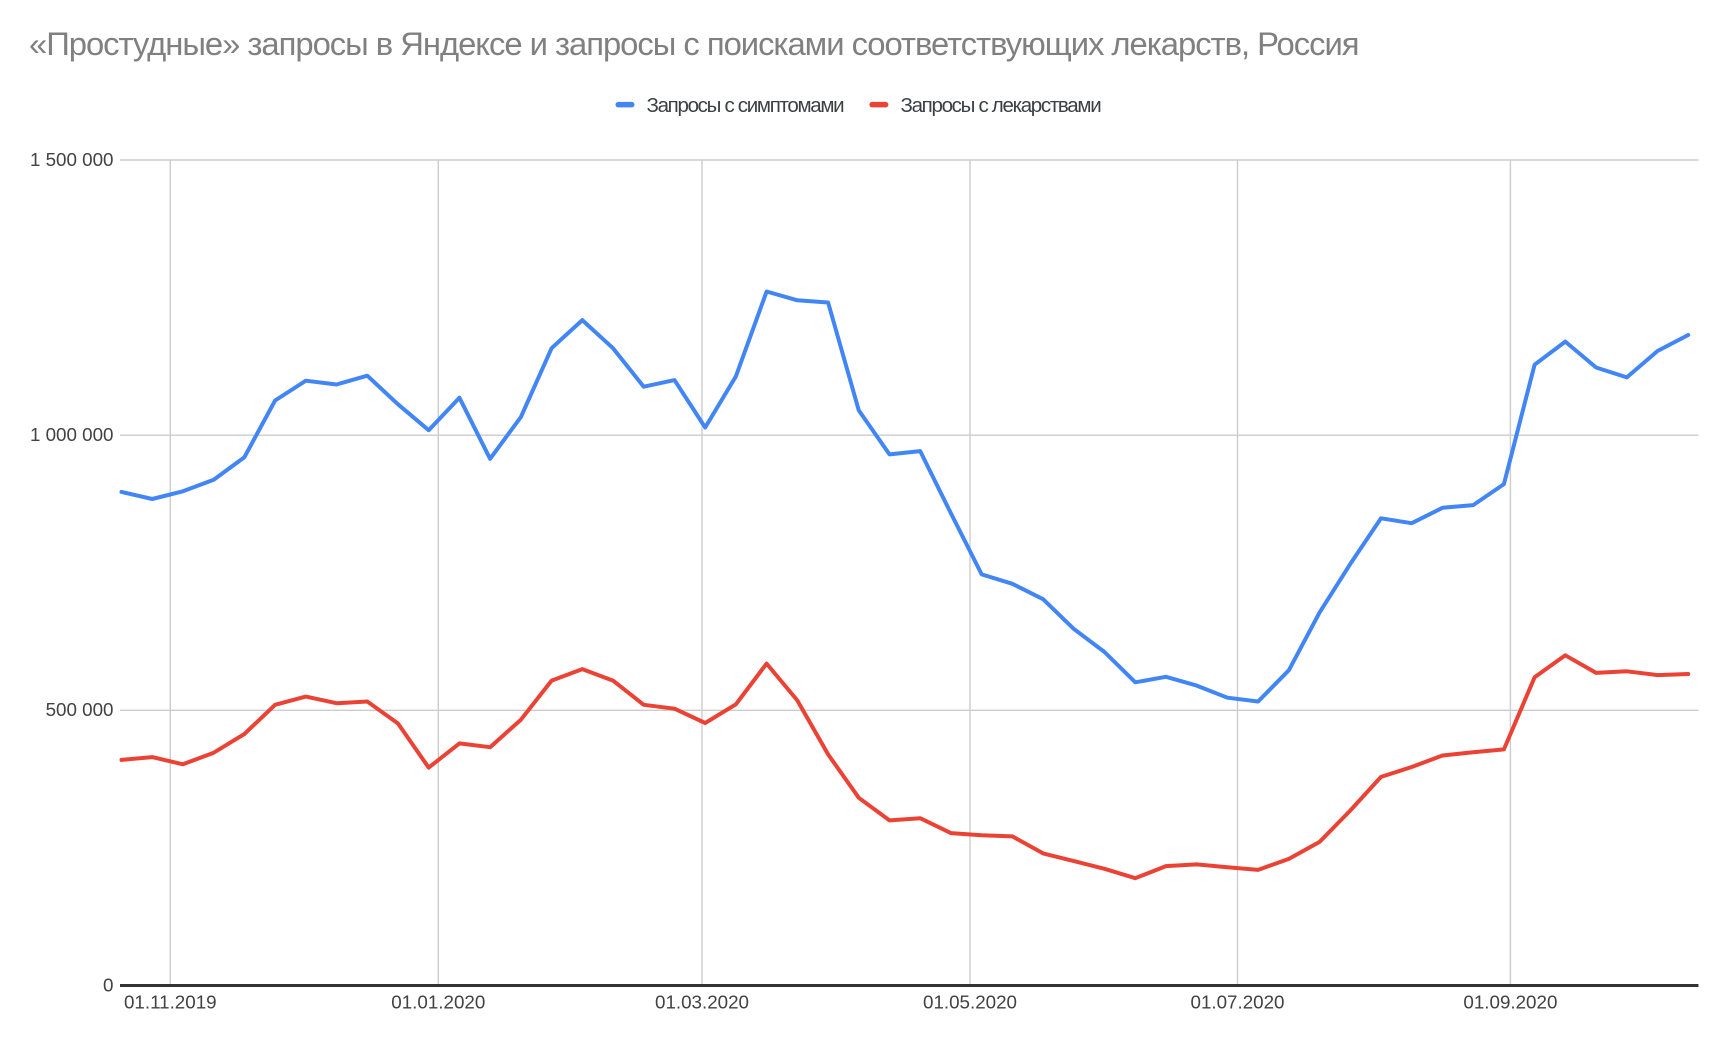  I want to click on svg-text: Запросы с лекарствами, so click(1001, 105).